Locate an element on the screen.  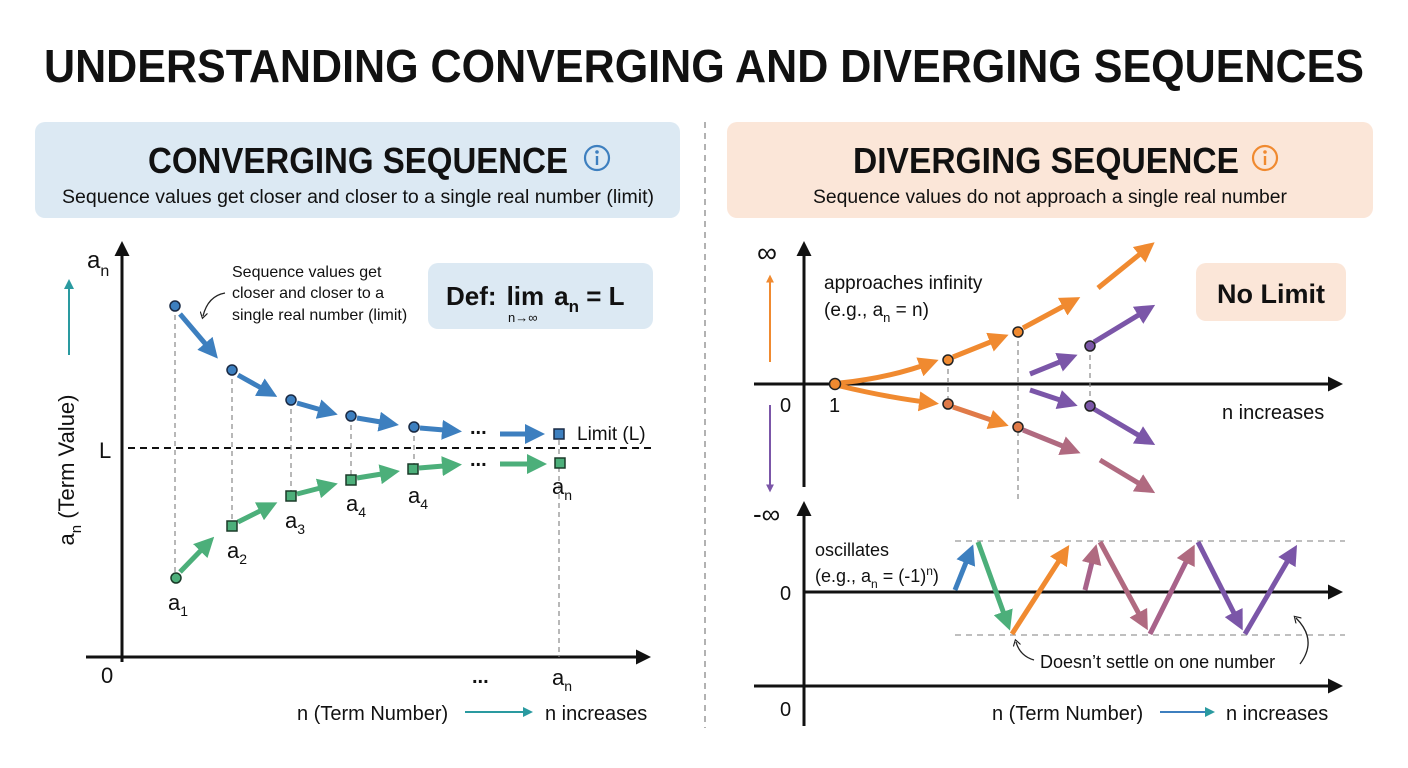
divergence-points is located at coordinates (962, 379).